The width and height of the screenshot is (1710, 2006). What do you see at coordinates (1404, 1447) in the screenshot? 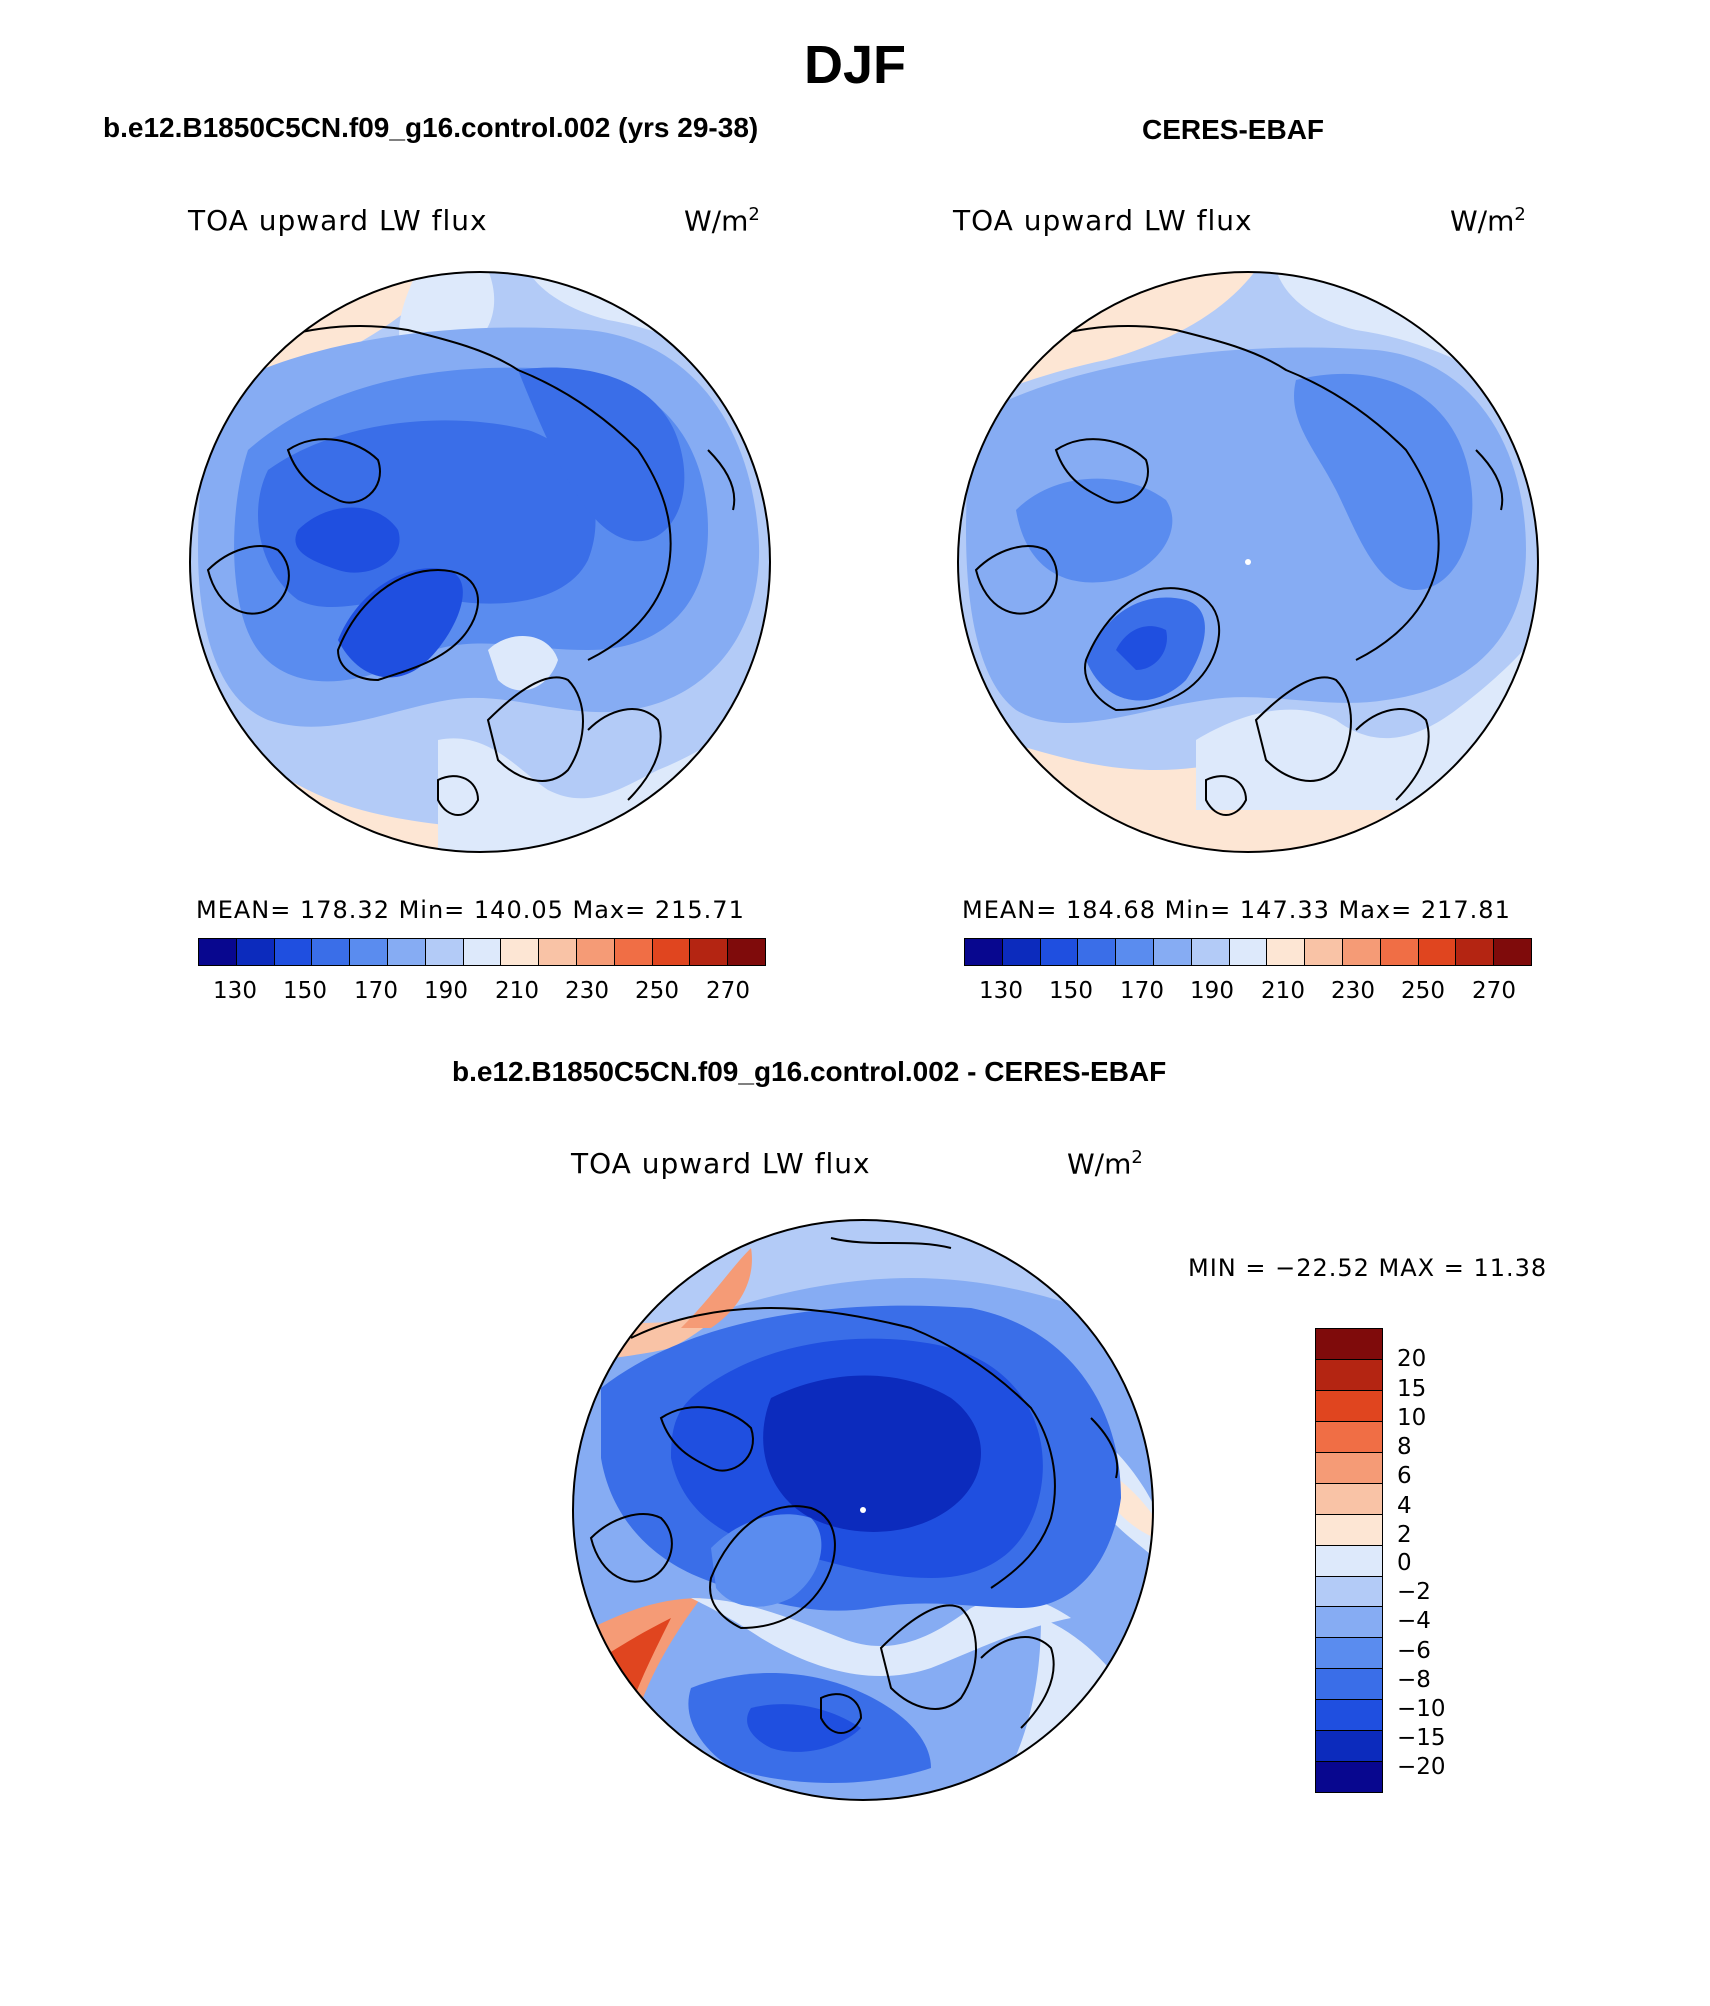
I see `panel-diff-colorbar-label: 8` at bounding box center [1404, 1447].